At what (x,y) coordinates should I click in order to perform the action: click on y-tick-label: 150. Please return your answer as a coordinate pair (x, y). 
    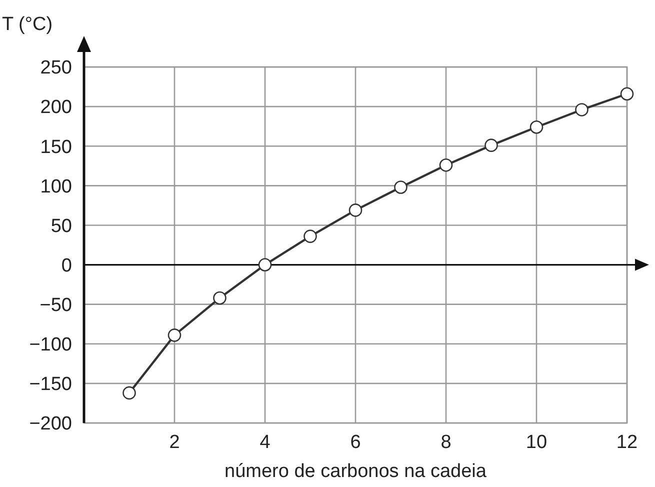
    Looking at the image, I should click on (56, 147).